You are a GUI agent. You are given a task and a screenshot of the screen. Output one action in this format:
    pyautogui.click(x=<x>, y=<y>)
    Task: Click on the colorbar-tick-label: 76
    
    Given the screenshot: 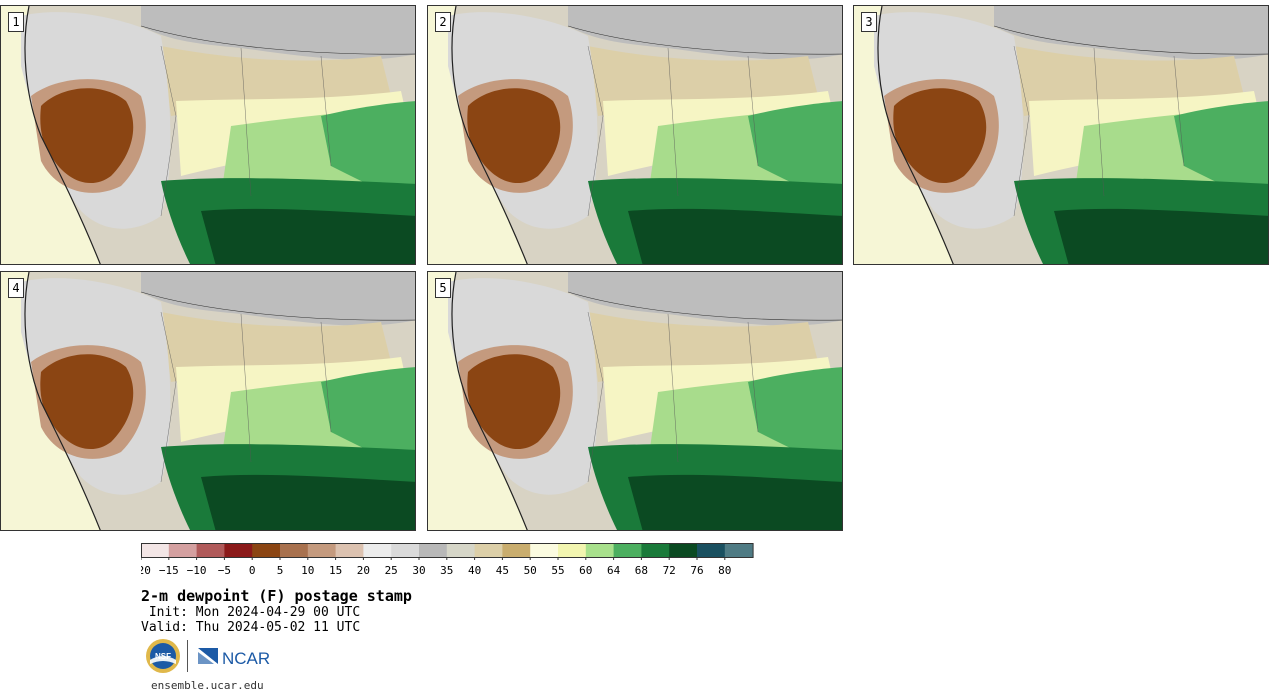 What is the action you would take?
    pyautogui.click(x=696, y=570)
    